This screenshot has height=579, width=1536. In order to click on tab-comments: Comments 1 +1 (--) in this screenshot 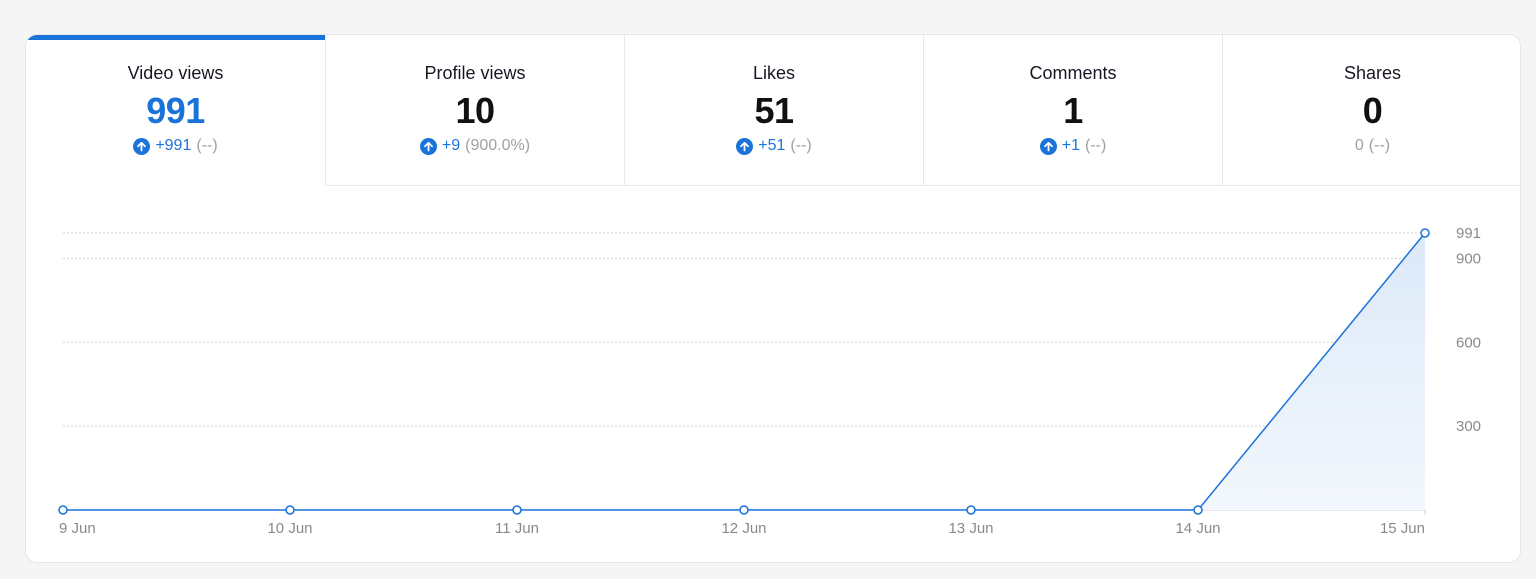, I will do `click(1072, 110)`.